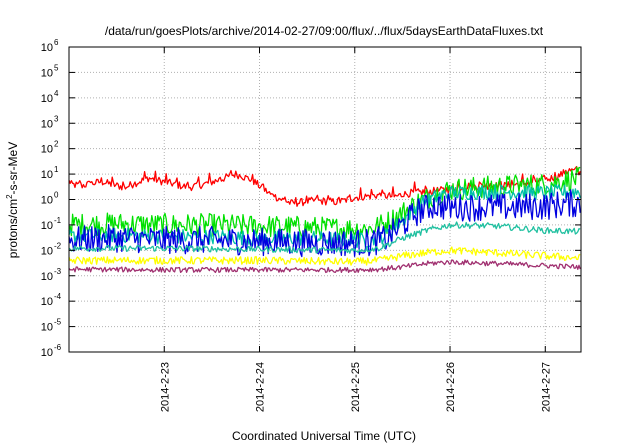 The width and height of the screenshot is (640, 448). I want to click on y-tick-exponent: -6, so click(58, 347).